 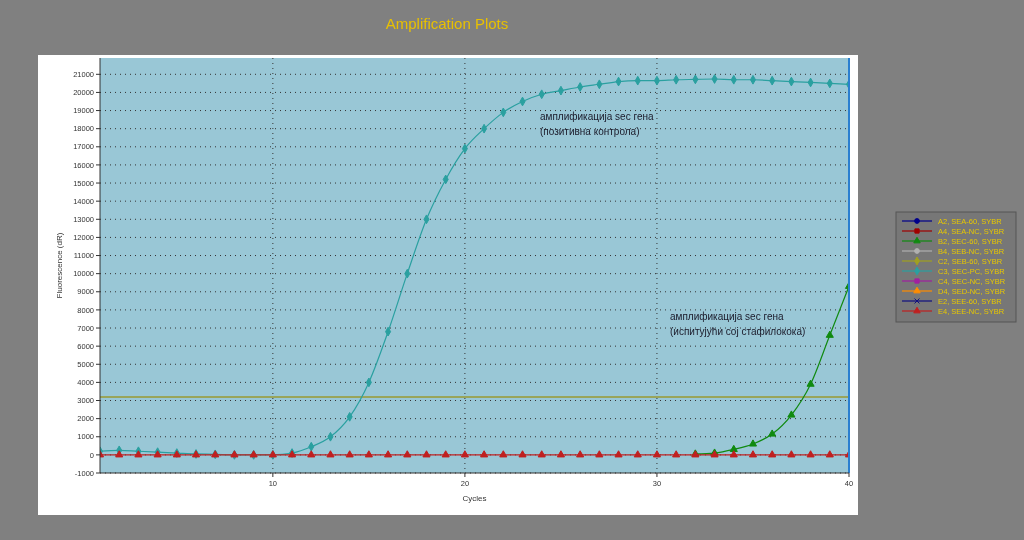 I want to click on annotation: амплификација sec гена (испитујући сој стафилокока), so click(x=738, y=324).